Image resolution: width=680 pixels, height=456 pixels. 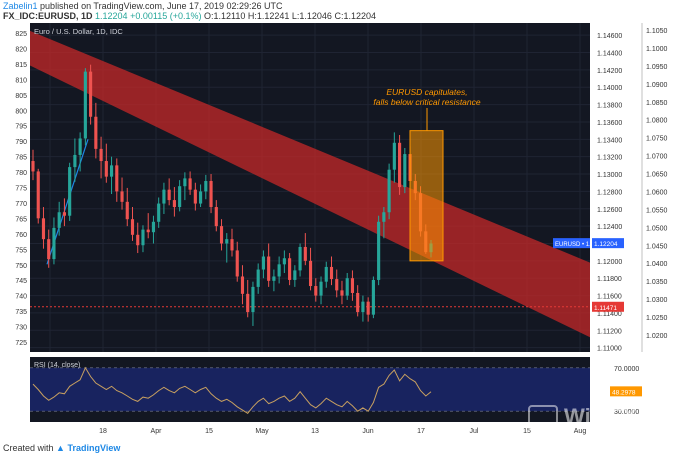 What do you see at coordinates (426, 92) in the screenshot?
I see `annotation-line-1: EURUSD capitulates,` at bounding box center [426, 92].